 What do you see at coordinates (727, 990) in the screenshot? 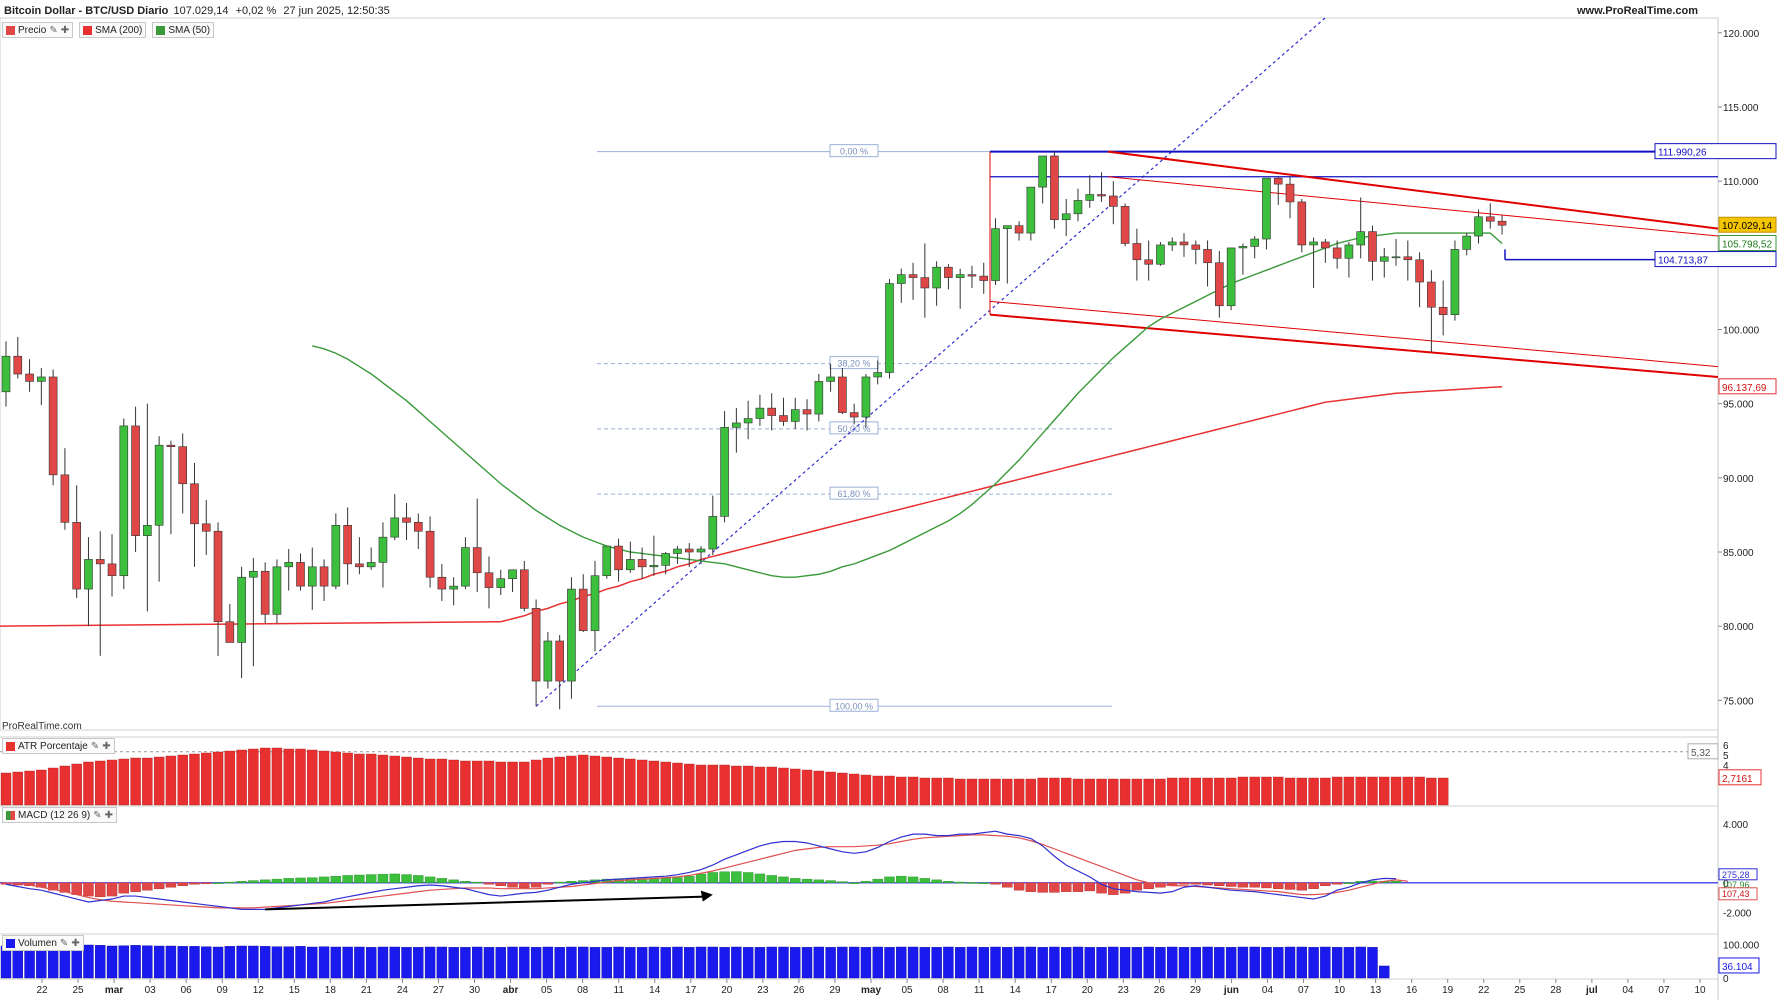
I see `x-tick-label: 20` at bounding box center [727, 990].